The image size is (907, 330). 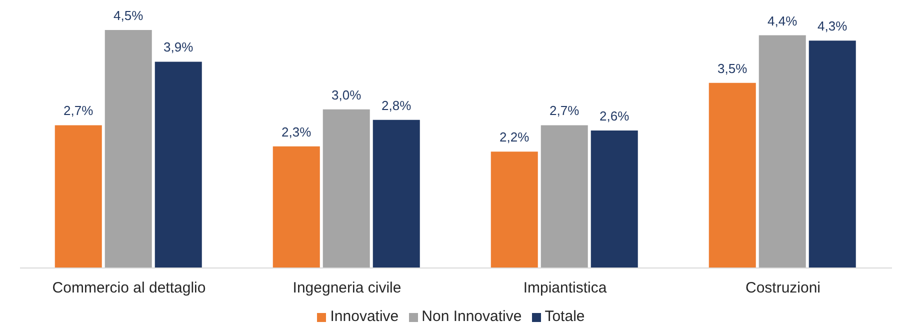 What do you see at coordinates (472, 316) in the screenshot?
I see `legend-label: Non Innovative` at bounding box center [472, 316].